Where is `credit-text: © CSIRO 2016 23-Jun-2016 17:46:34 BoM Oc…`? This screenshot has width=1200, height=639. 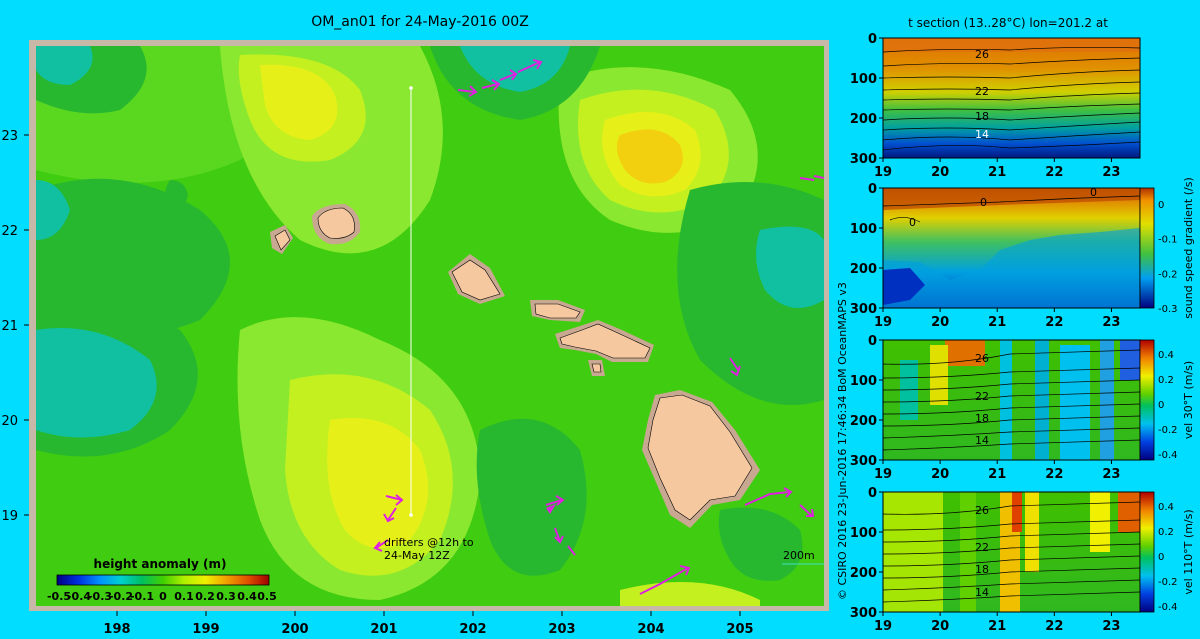 credit-text: © CSIRO 2016 23-Jun-2016 17:46:34 BoM Oc… is located at coordinates (842, 441).